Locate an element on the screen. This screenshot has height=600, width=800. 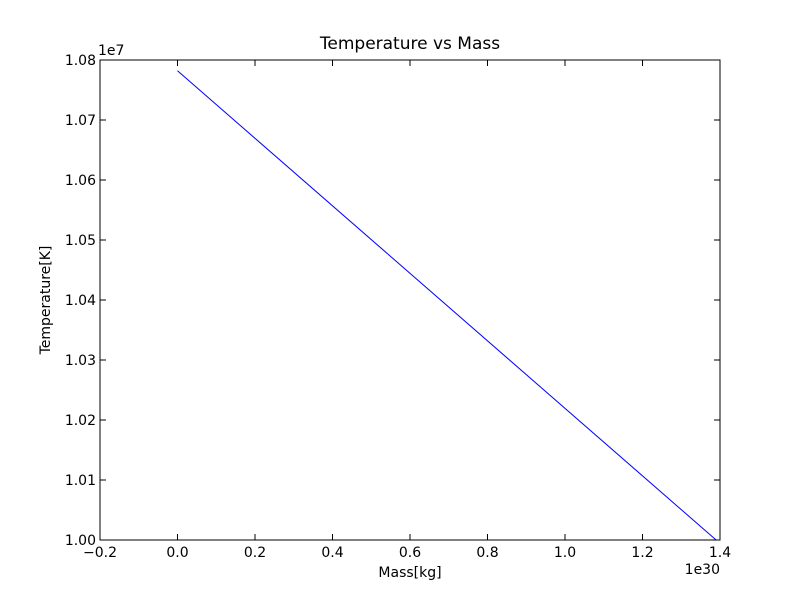
x-tick-label: −0.2 is located at coordinates (100, 553).